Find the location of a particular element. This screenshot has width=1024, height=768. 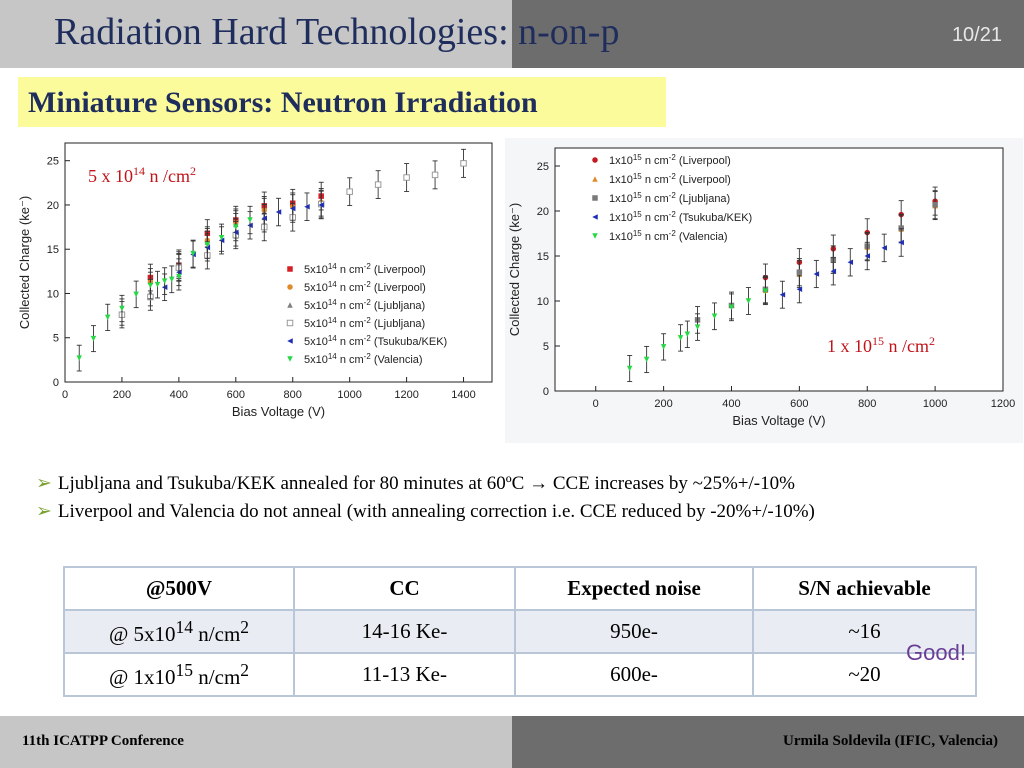

table-cell-fluence: @ 1x1015 n/cm2 is located at coordinates (179, 674).